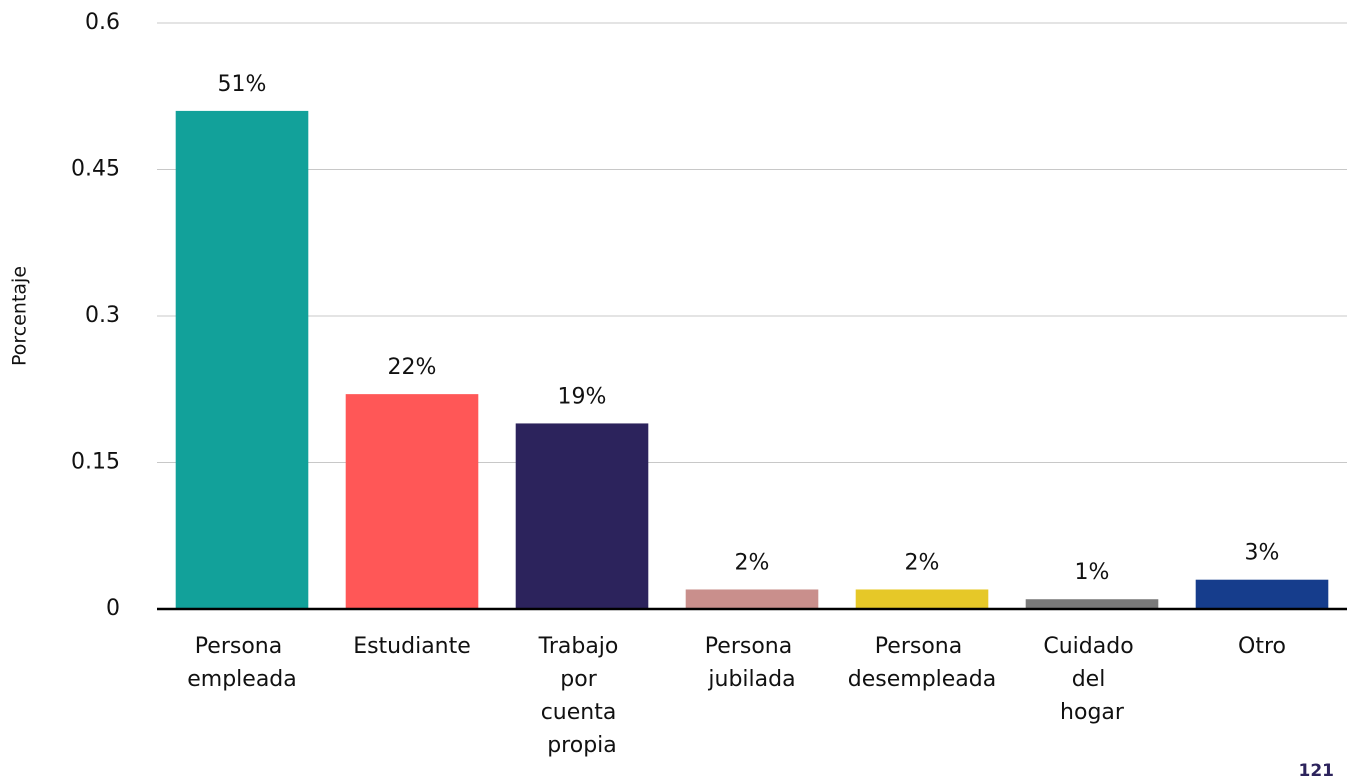 The width and height of the screenshot is (1352, 783). What do you see at coordinates (1317, 771) in the screenshot?
I see `page-number: 121` at bounding box center [1317, 771].